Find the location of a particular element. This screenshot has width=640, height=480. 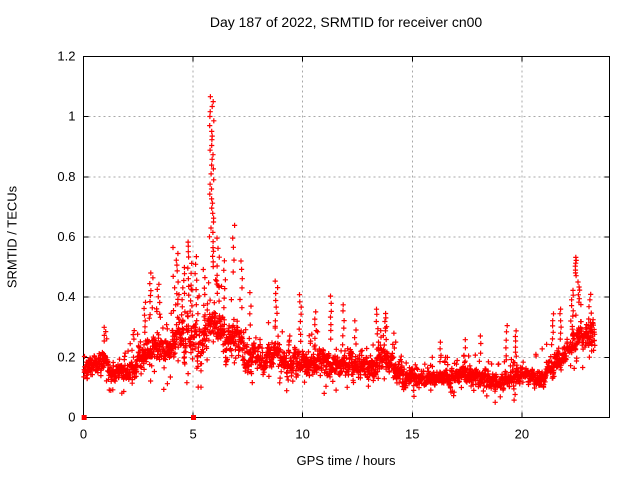

x-tick-label: 15 is located at coordinates (412, 434).